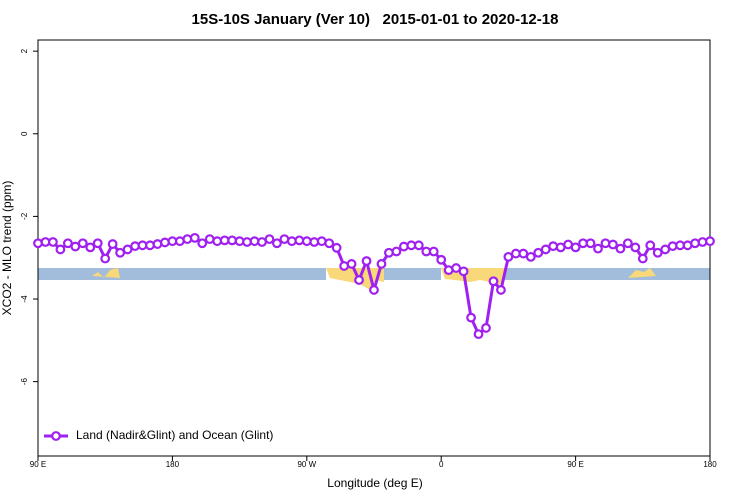 The width and height of the screenshot is (750, 500). What do you see at coordinates (374, 483) in the screenshot?
I see `x-axis-label: Longitude (deg E)` at bounding box center [374, 483].